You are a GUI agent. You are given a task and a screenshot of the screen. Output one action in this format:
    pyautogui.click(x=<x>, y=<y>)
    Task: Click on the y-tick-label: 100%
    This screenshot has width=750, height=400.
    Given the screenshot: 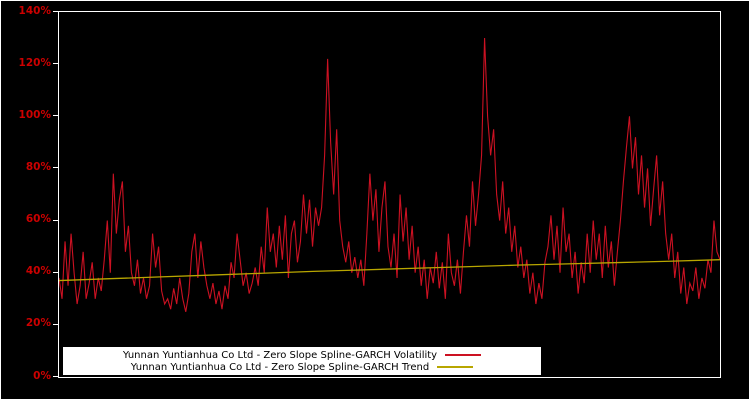 What is the action you would take?
    pyautogui.click(x=34, y=114)
    